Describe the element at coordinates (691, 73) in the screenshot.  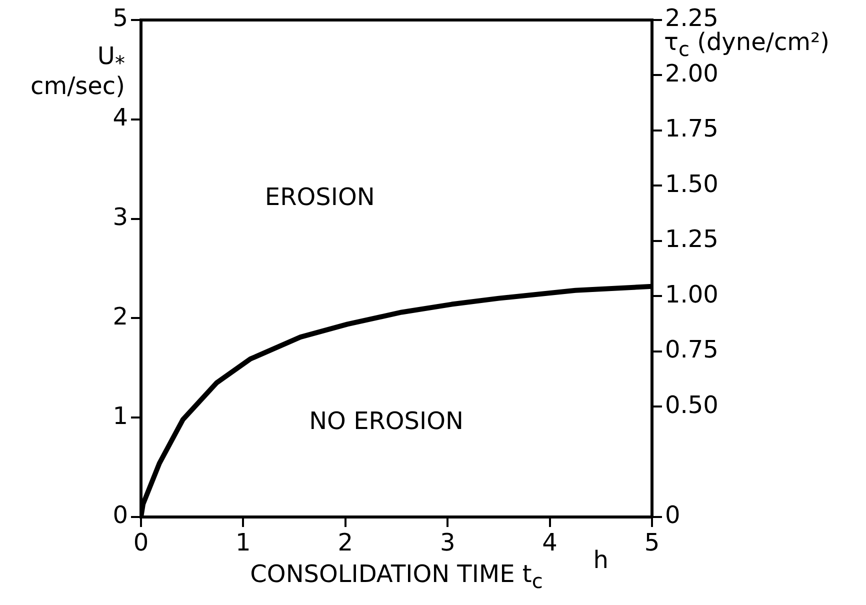
I see `y2-tick-label: 2.00` at that location.